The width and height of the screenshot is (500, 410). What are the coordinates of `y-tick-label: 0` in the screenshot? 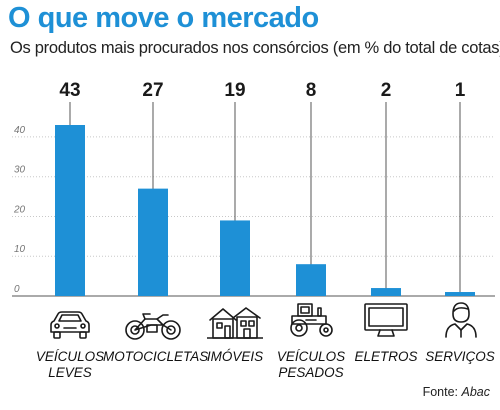 It's located at (17, 289).